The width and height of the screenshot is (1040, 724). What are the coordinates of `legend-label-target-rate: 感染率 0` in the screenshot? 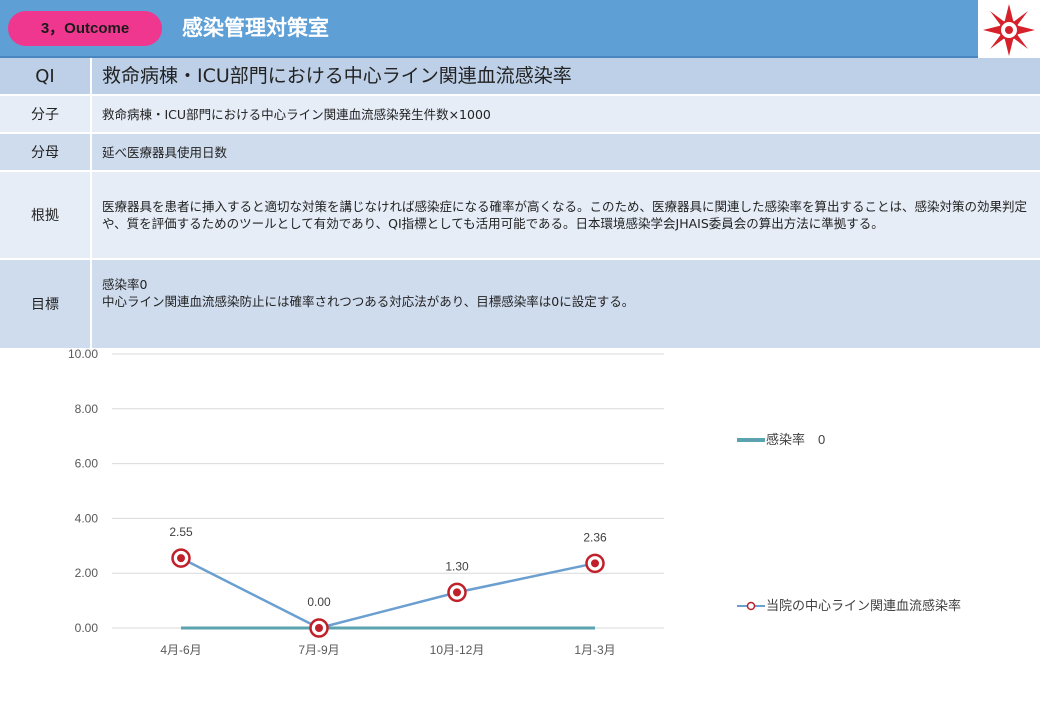 It's located at (795, 439).